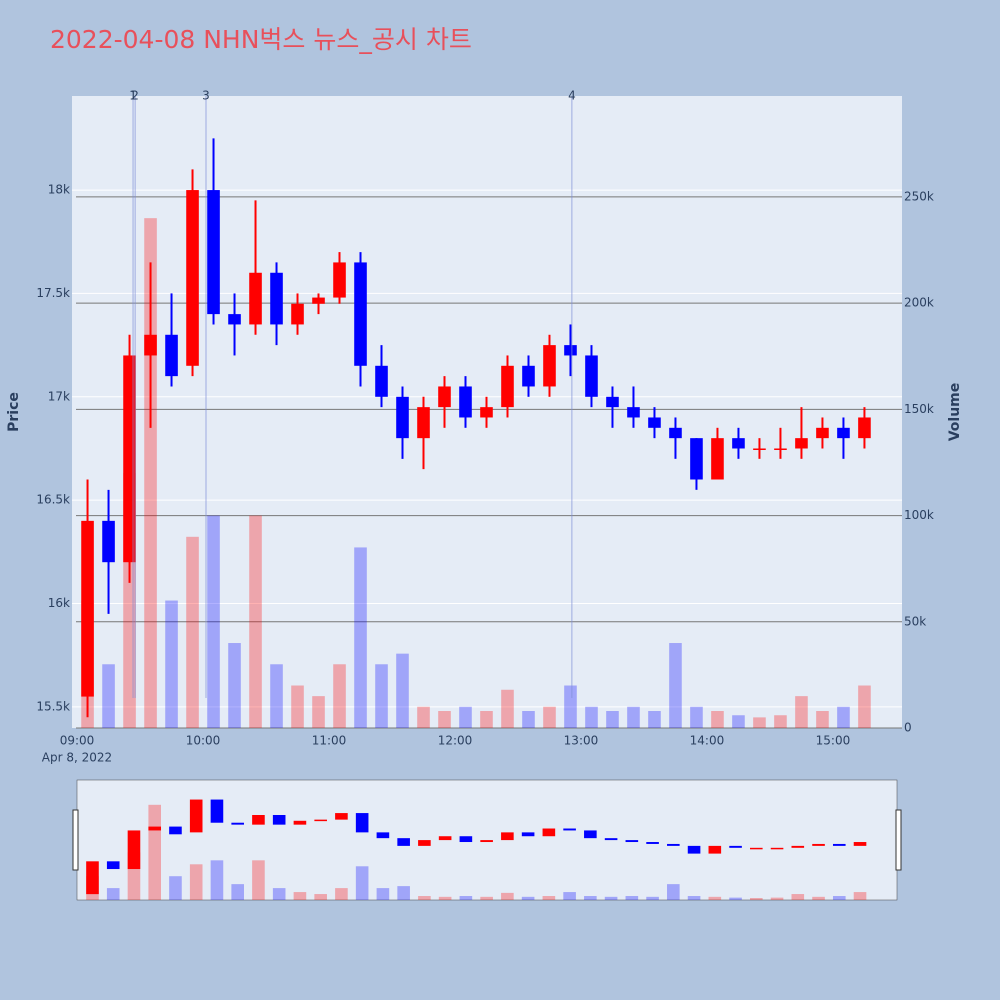  Describe the element at coordinates (261, 39) in the screenshot. I see `chart-title: 2022-04-08 NHN벅스 뉴스_공시 차트` at that location.